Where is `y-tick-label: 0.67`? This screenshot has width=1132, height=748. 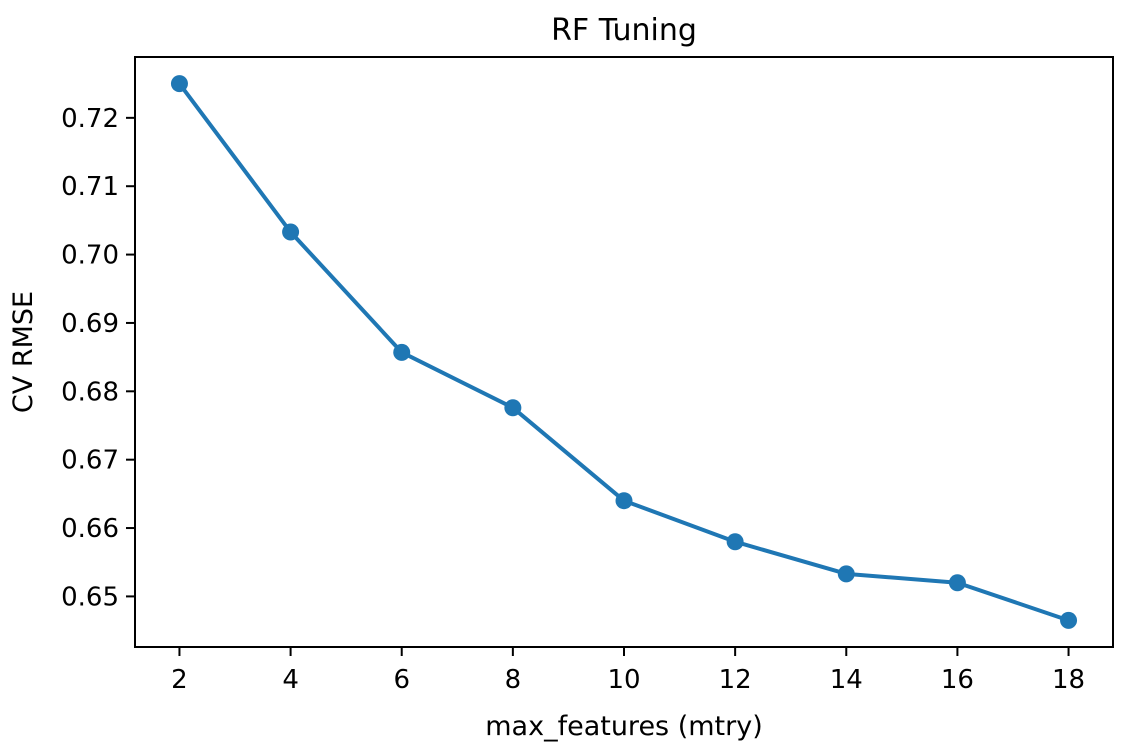 y-tick-label: 0.67 is located at coordinates (90, 461).